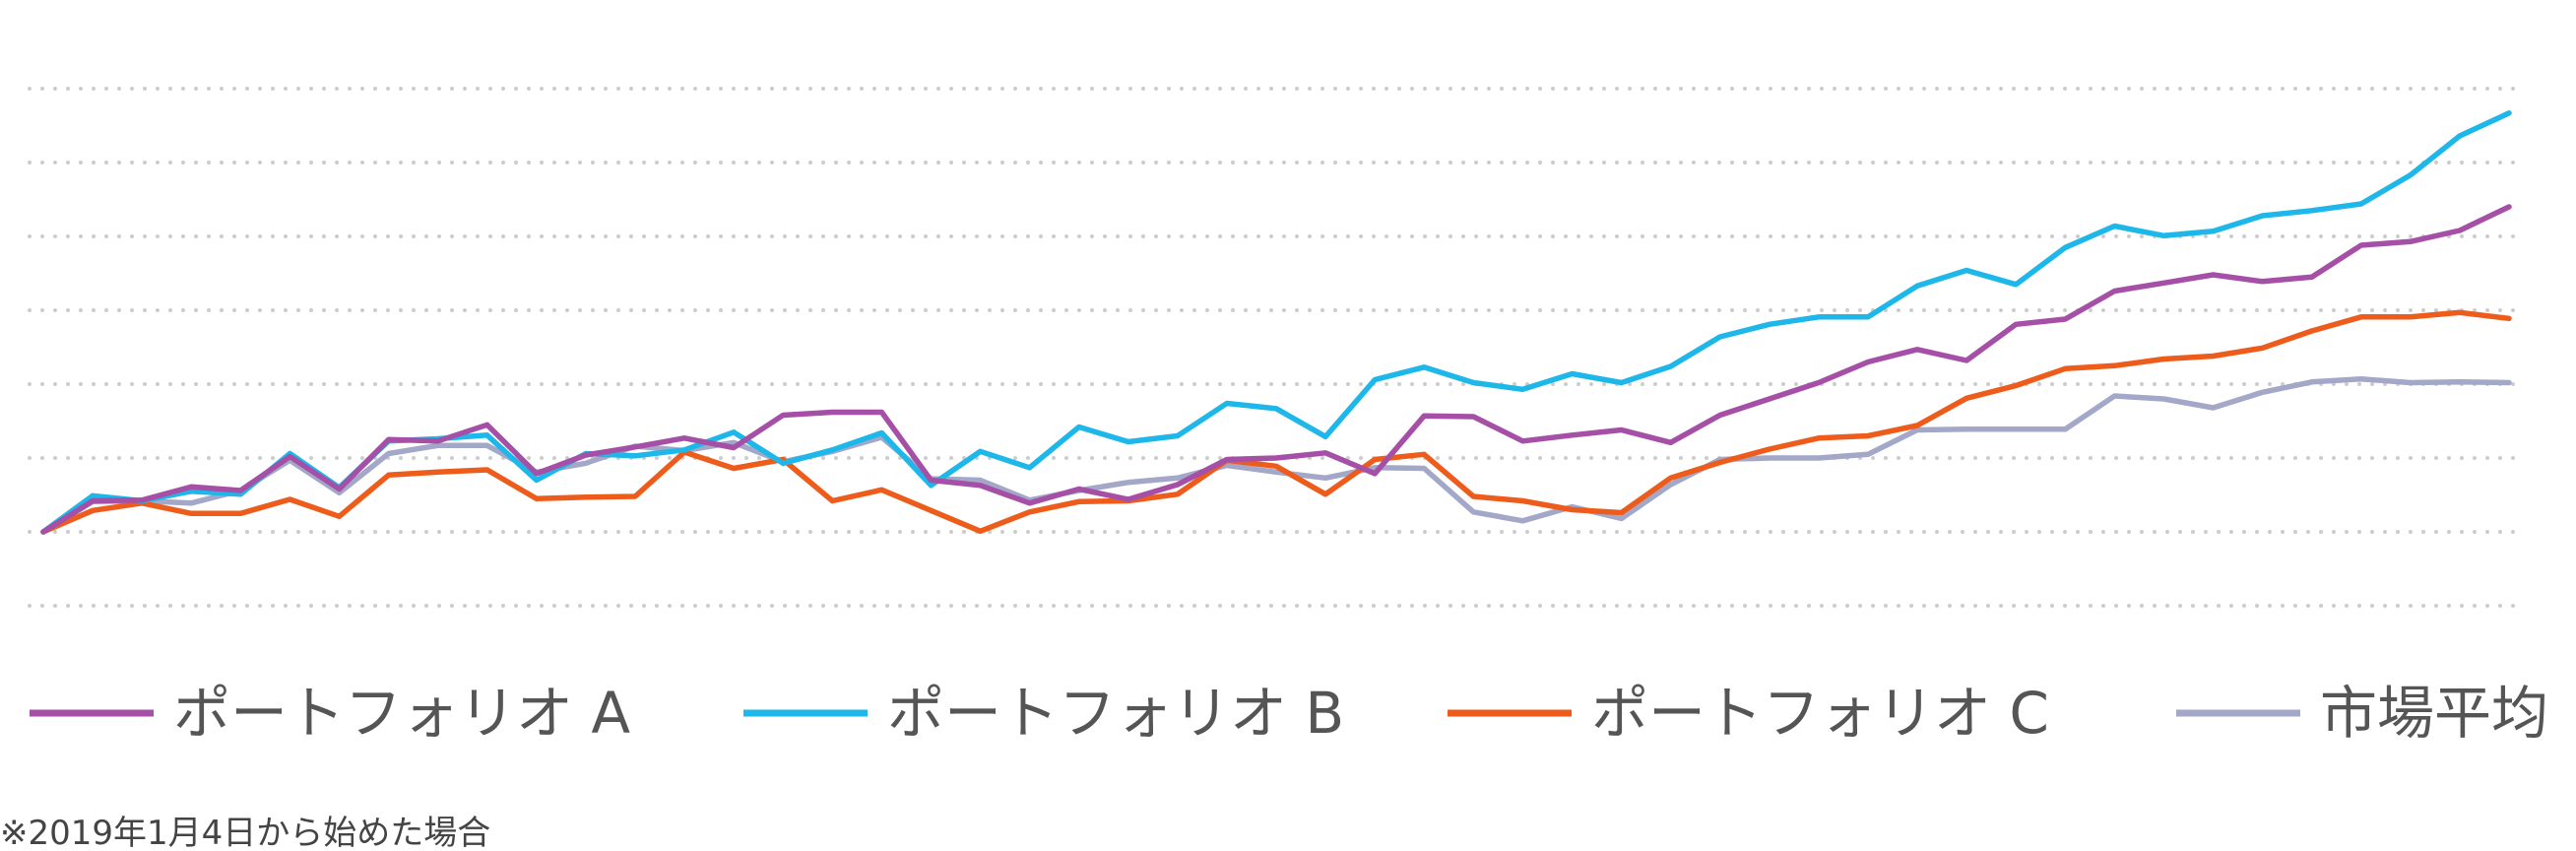 This screenshot has width=2576, height=851. What do you see at coordinates (2434, 713) in the screenshot?
I see `legend-label-4: 市場平均` at bounding box center [2434, 713].